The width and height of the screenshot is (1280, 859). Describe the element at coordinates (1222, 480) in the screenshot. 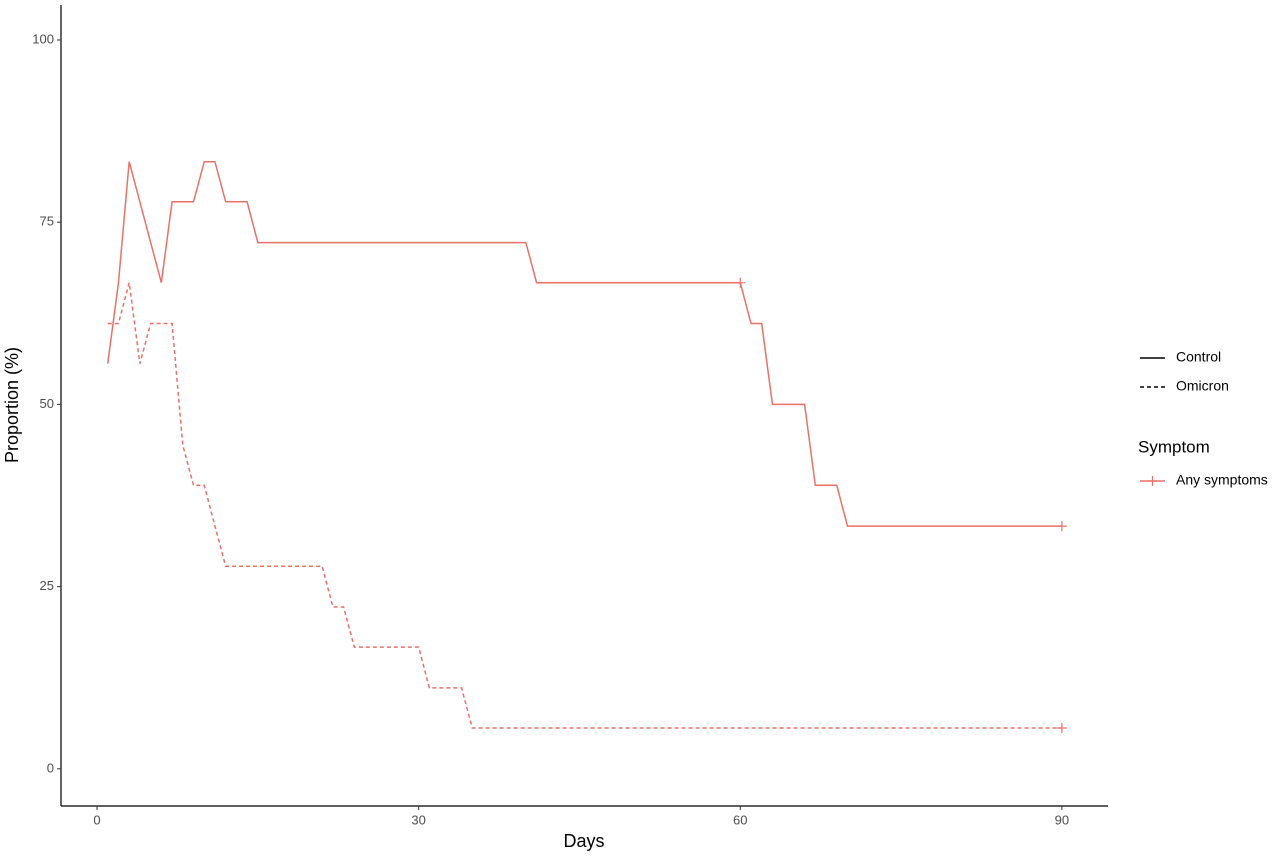

I see `legend-label: Any symptoms` at that location.